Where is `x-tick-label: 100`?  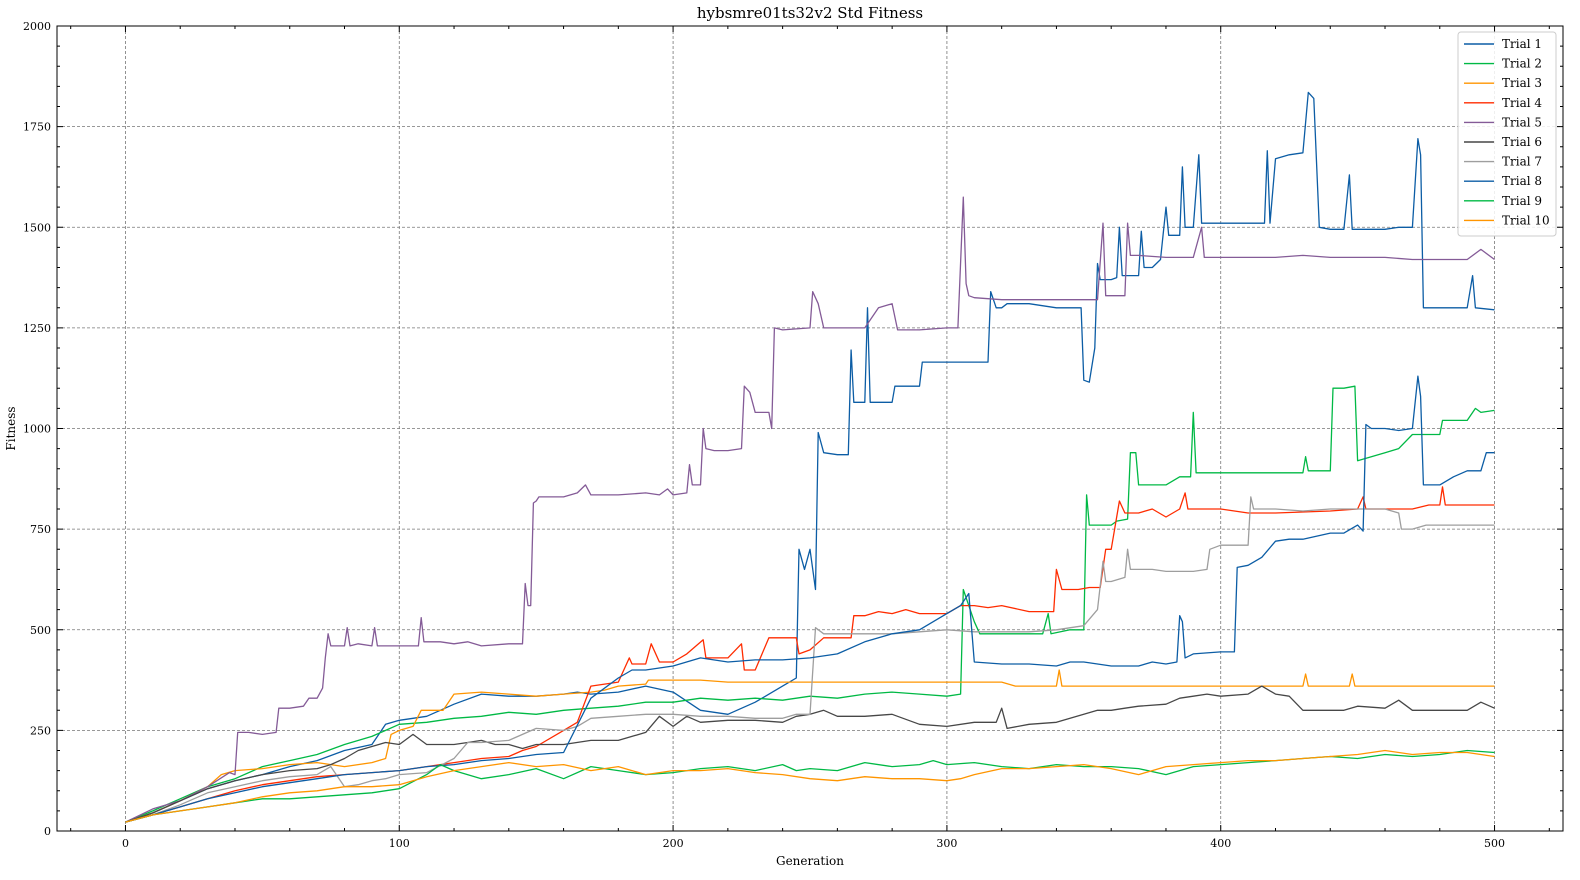 x-tick-label: 100 is located at coordinates (399, 843).